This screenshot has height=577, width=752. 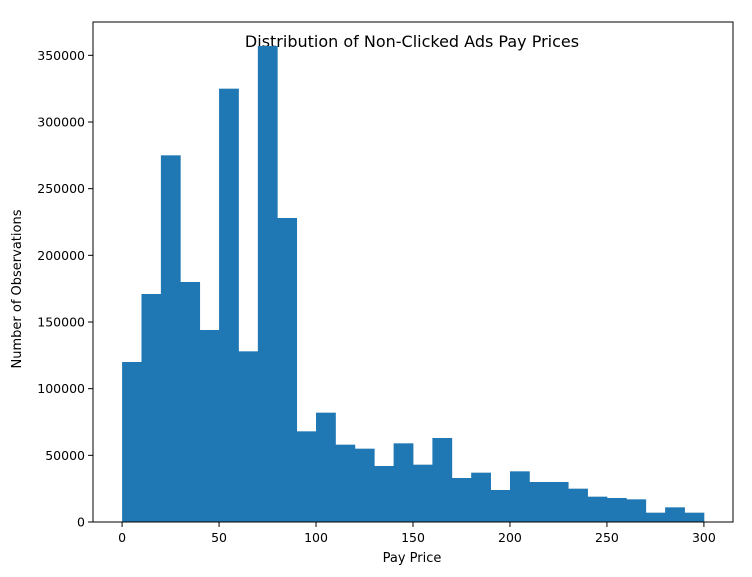 What do you see at coordinates (412, 558) in the screenshot?
I see `x-axis-label: Pay Price` at bounding box center [412, 558].